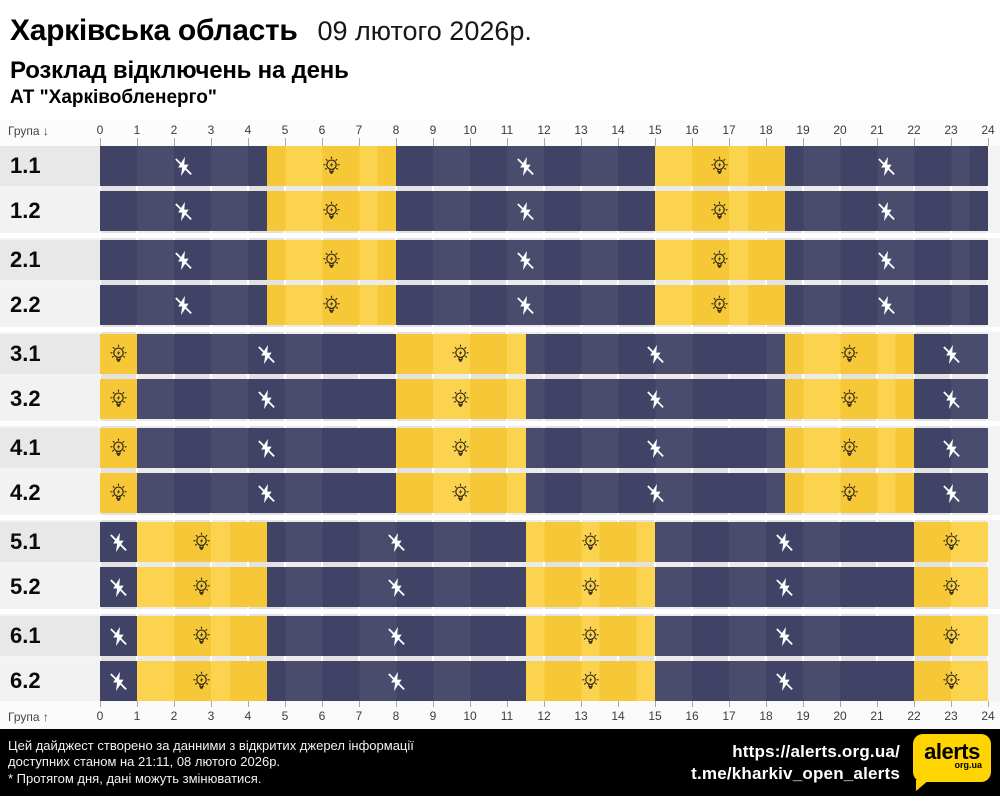 This screenshot has width=1000, height=796. I want to click on footer-url-telegram: t.me/kharkiv_open_alerts, so click(795, 773).